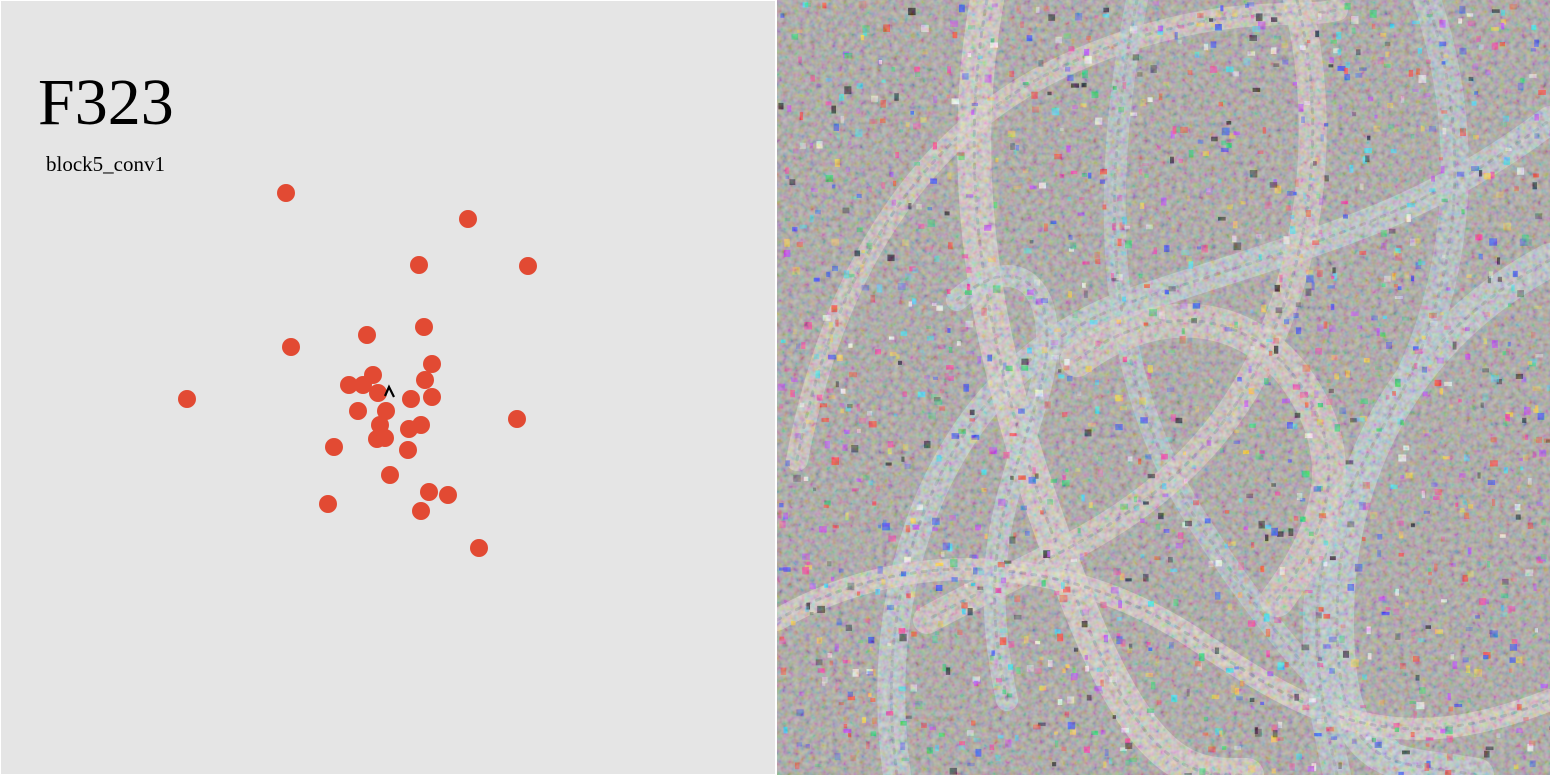 The width and height of the screenshot is (1550, 775). I want to click on pointer-arrow-icon, so click(389, 391).